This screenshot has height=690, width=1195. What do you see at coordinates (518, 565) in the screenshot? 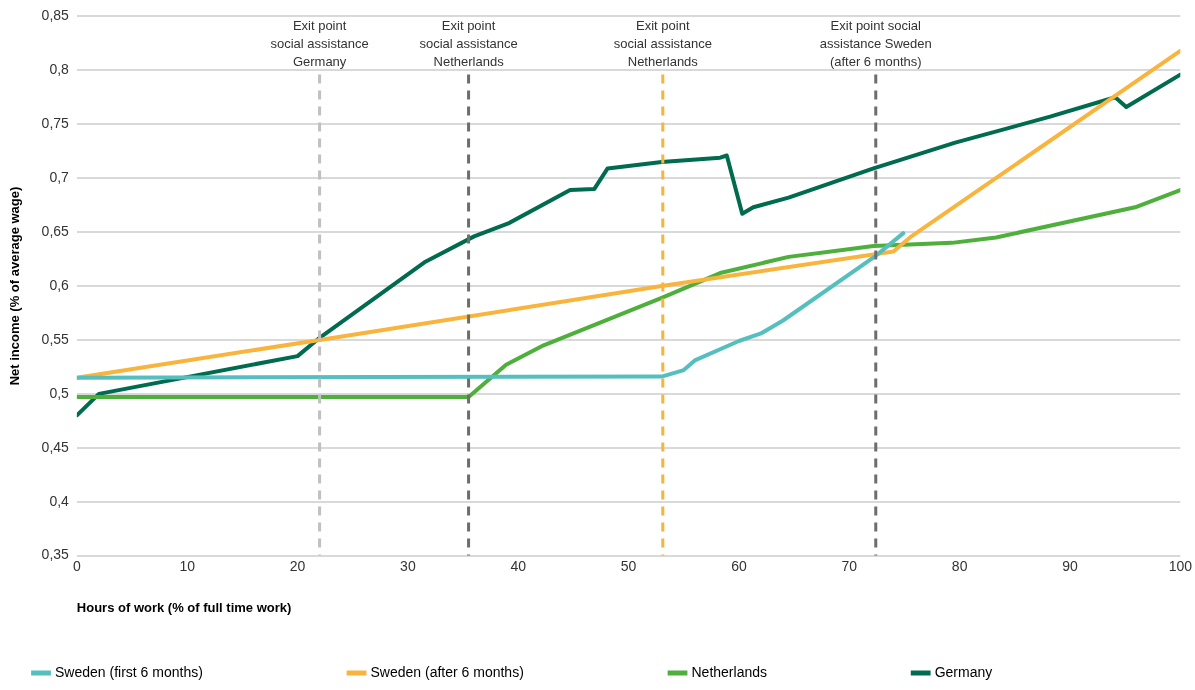
I see `x-tick-label: 40` at bounding box center [518, 565].